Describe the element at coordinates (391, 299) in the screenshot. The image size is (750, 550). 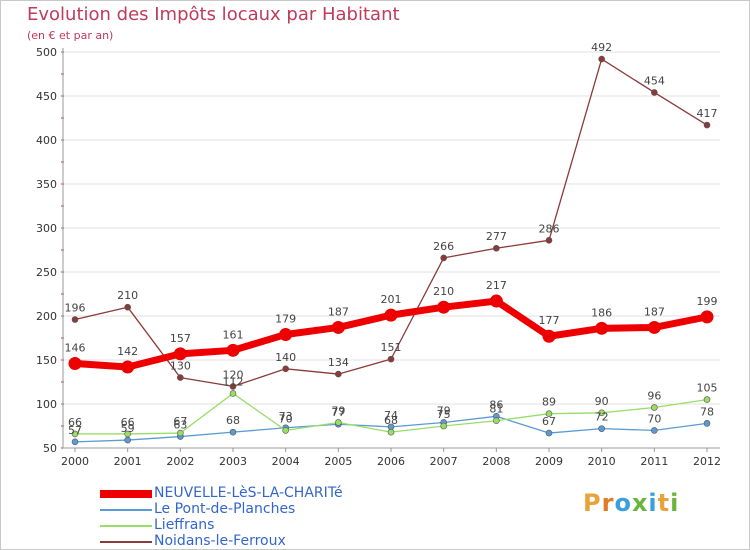
I see `data-label: 201` at that location.